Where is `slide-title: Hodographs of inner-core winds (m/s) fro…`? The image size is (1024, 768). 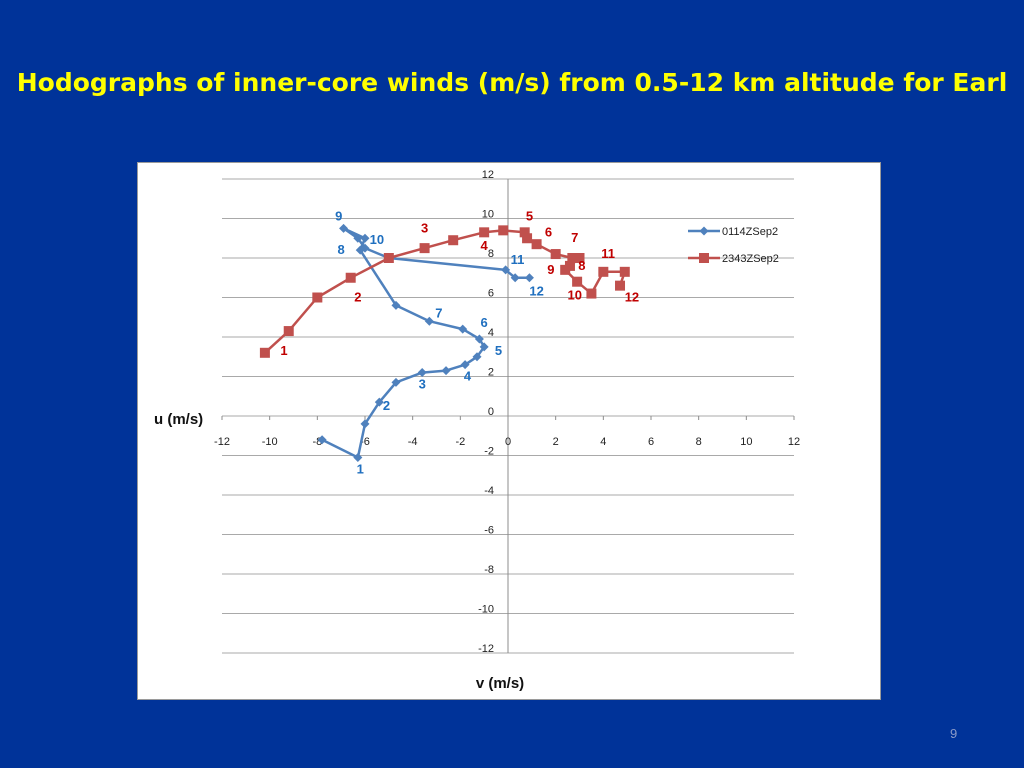
slide-title: Hodographs of inner-core winds (m/s) fro… is located at coordinates (512, 82).